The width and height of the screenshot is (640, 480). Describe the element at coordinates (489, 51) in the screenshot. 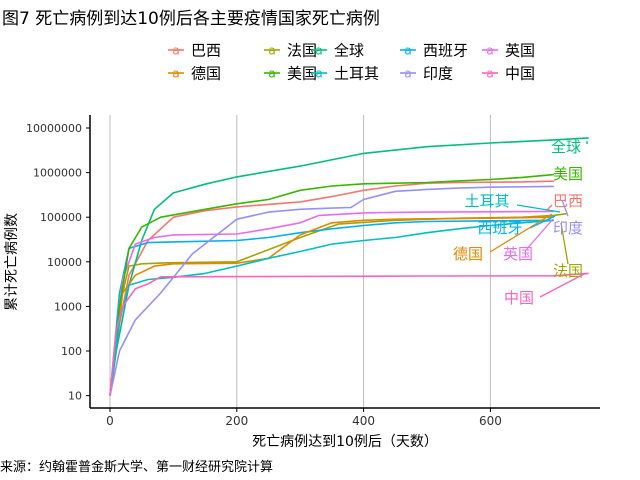

I see `legend-key-glyph-4: a` at that location.